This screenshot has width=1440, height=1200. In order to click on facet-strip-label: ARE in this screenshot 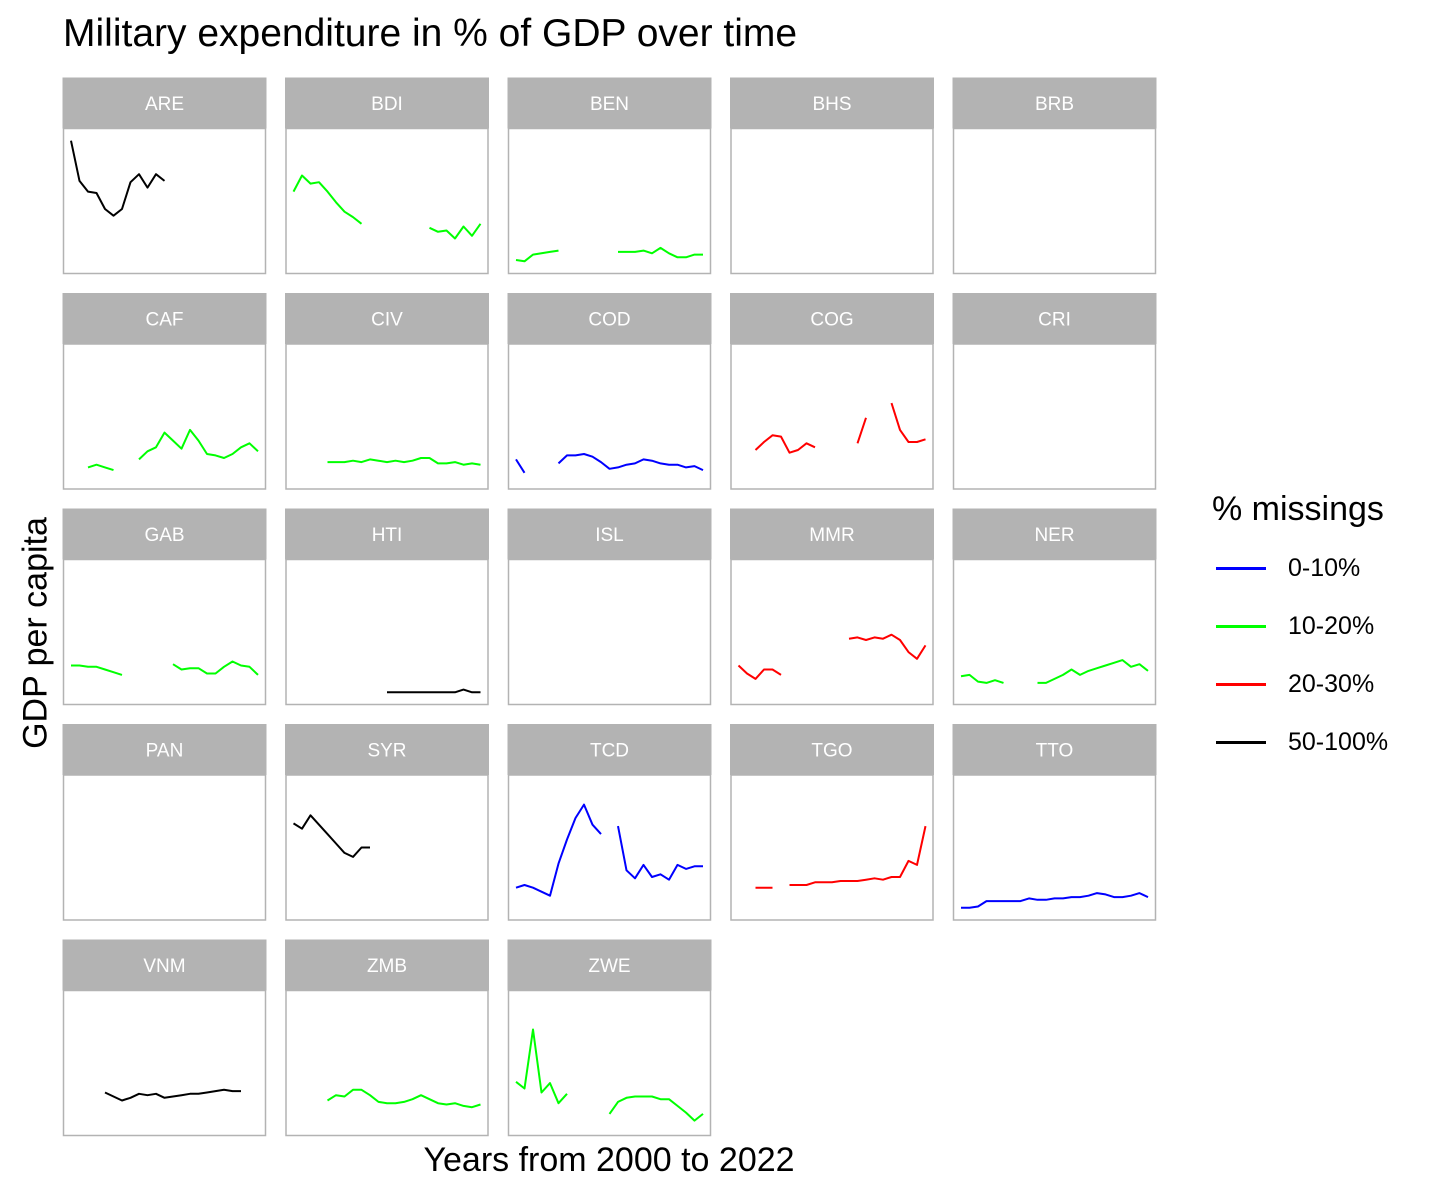, I will do `click(164, 104)`.